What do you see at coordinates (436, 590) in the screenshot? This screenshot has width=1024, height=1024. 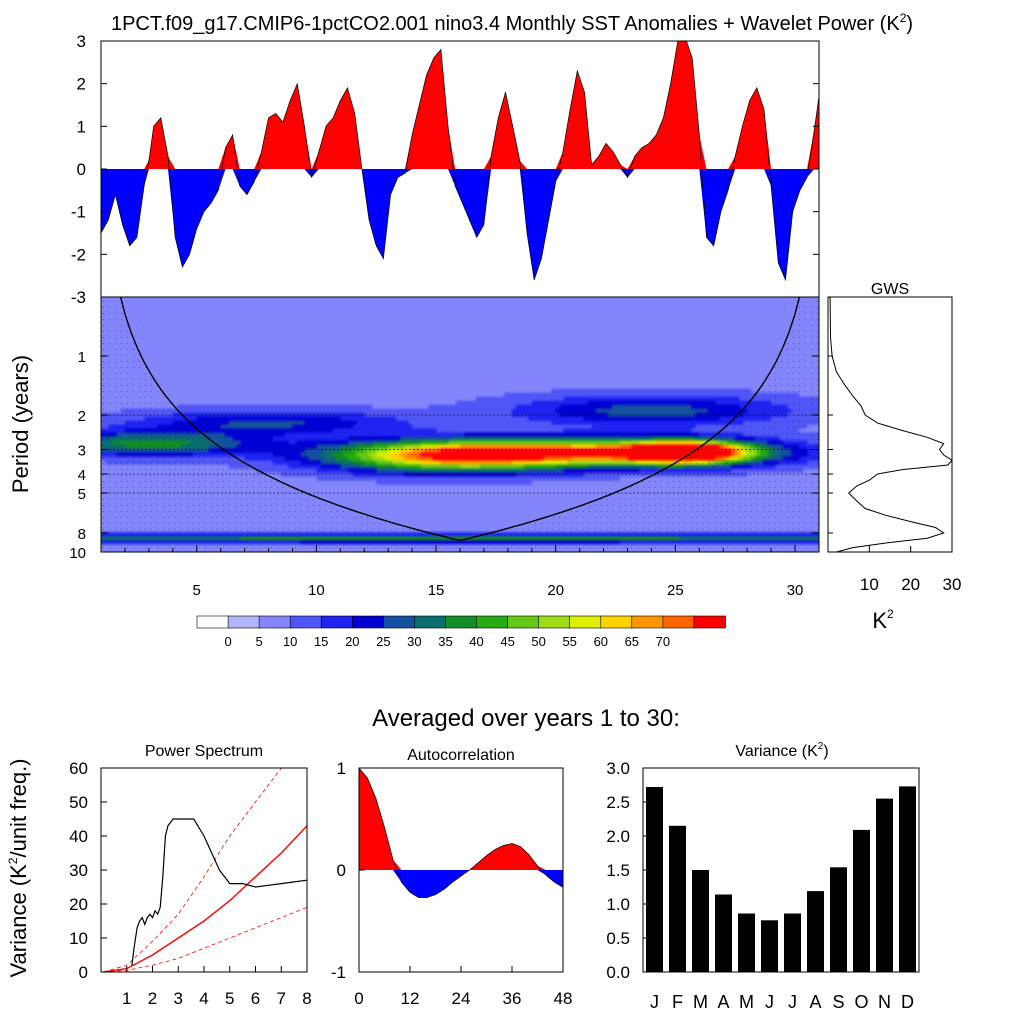 I see `wavelet-xtick-label: 15` at bounding box center [436, 590].